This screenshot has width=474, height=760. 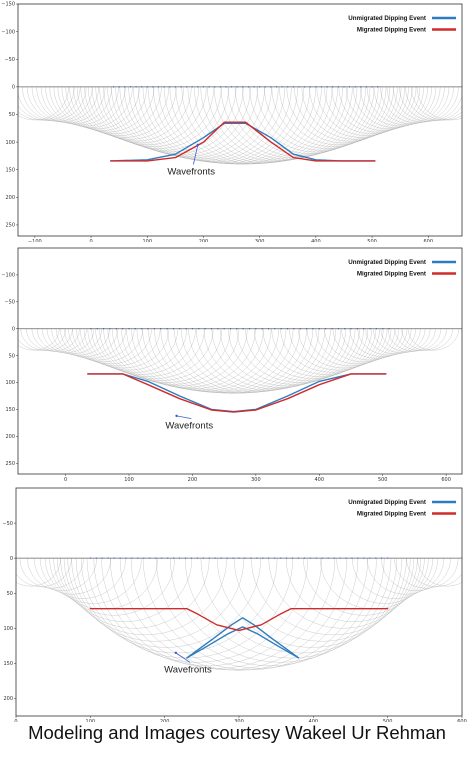 I want to click on wavefront-arcs, so click(x=240, y=125).